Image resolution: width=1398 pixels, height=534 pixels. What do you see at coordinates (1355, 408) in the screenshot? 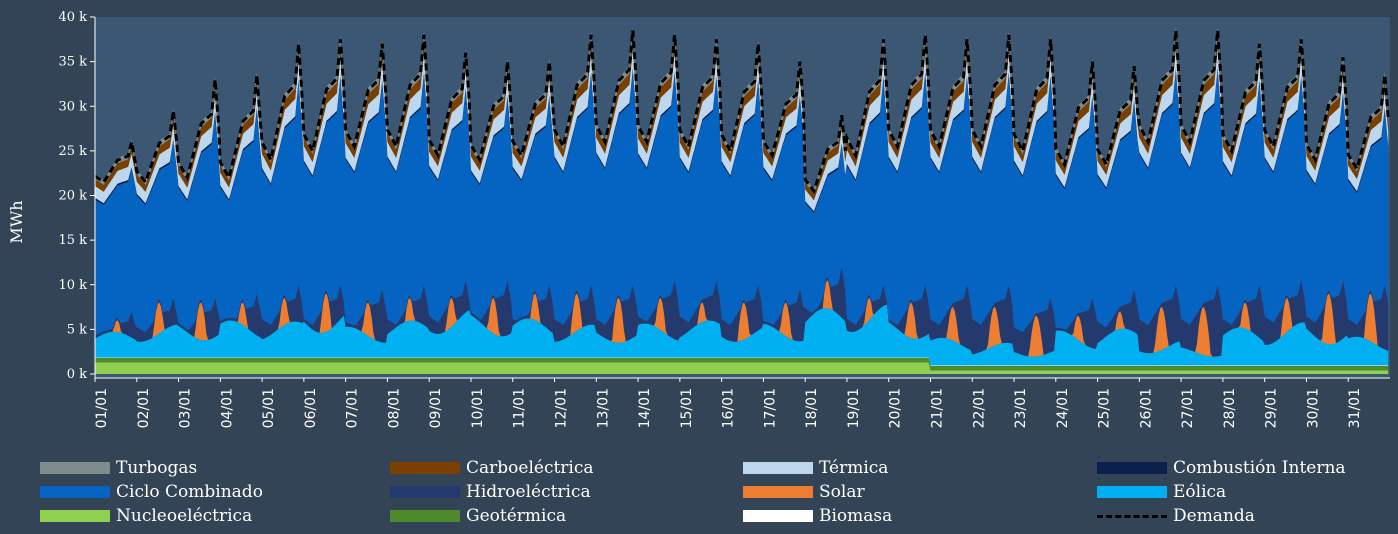
I see `x-tick-label: 31/01` at bounding box center [1355, 408].